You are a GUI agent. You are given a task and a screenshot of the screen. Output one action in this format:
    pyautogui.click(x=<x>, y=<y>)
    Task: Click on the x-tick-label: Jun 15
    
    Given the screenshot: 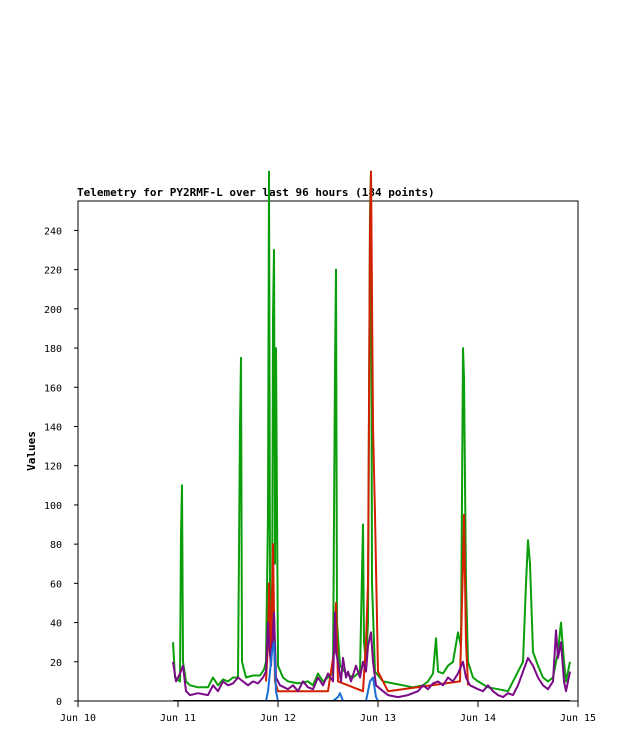 What is the action you would take?
    pyautogui.click(x=578, y=718)
    